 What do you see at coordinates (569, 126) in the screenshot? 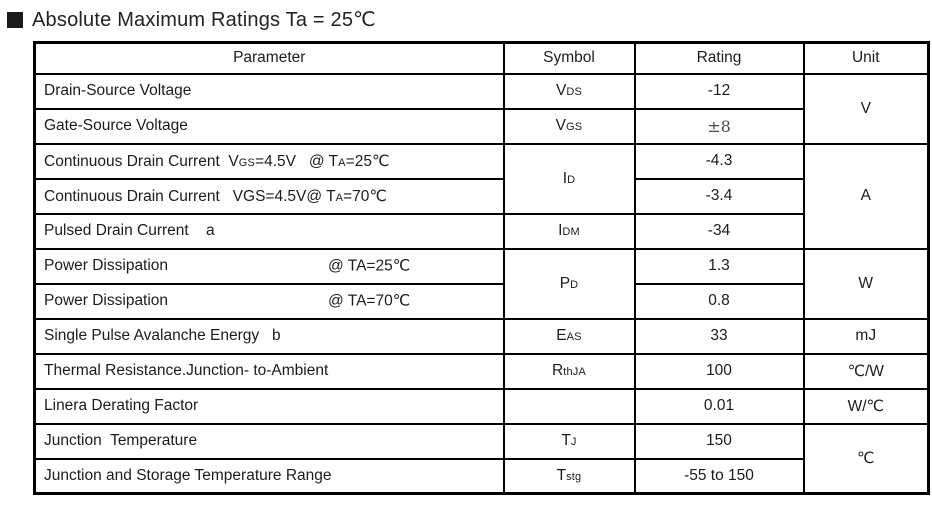
I see `symbol-cell: VGS` at bounding box center [569, 126].